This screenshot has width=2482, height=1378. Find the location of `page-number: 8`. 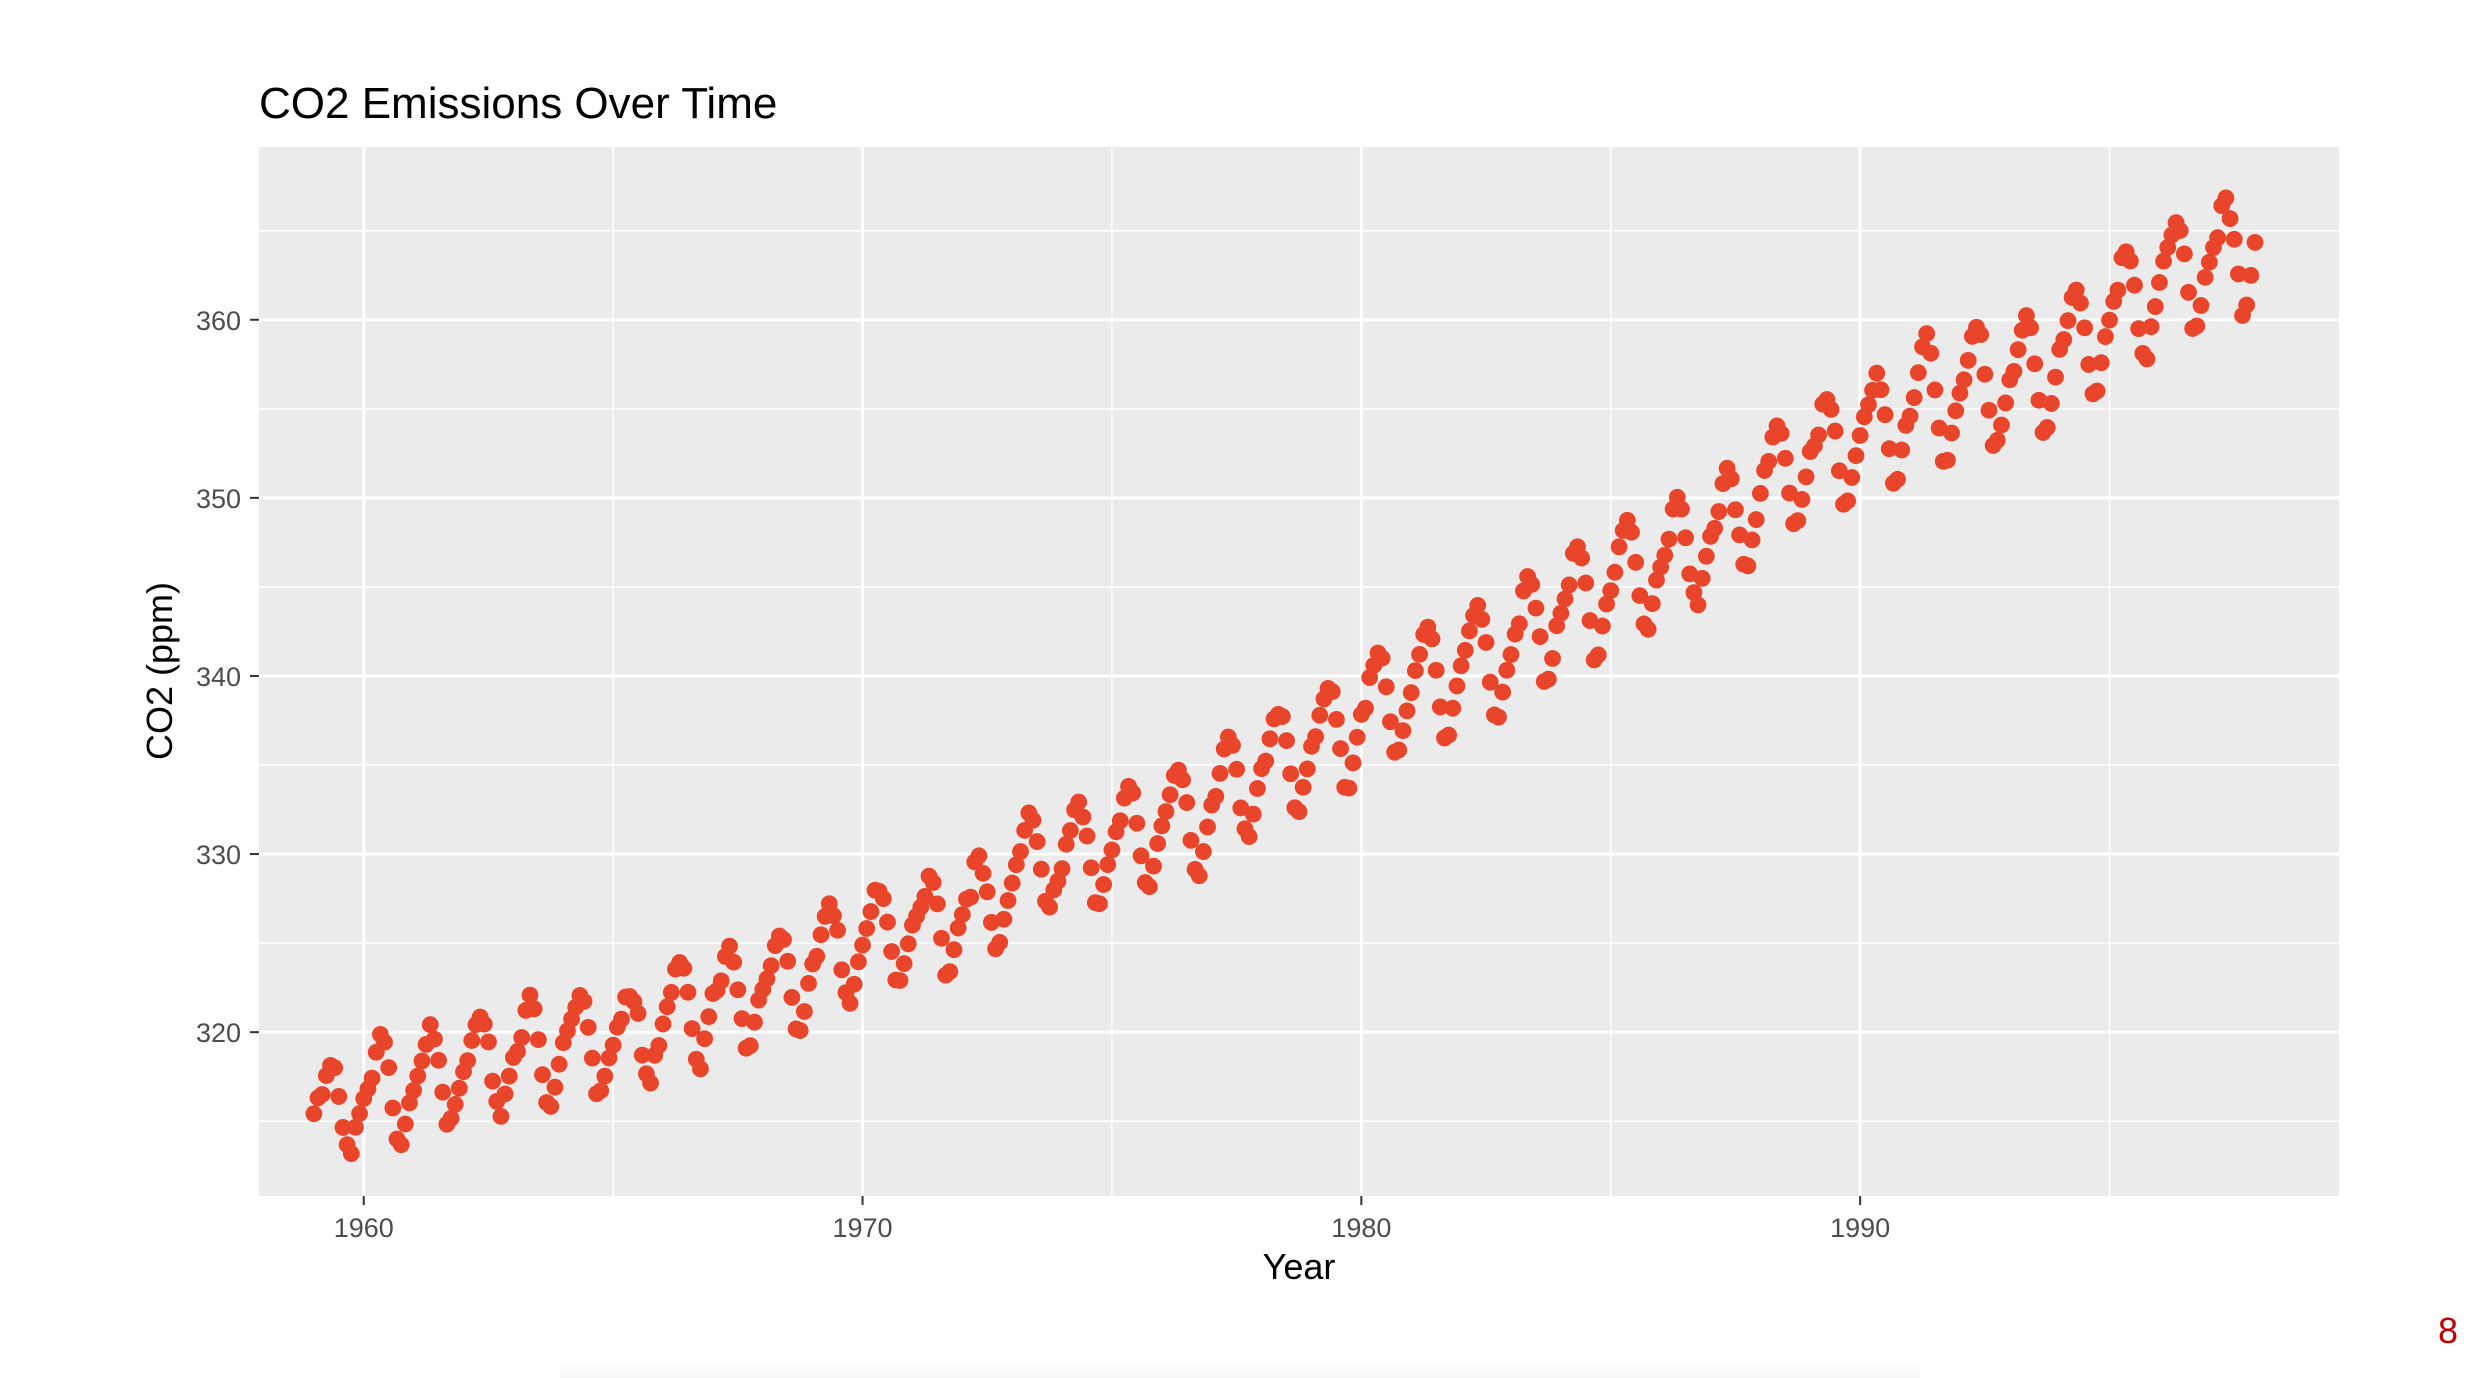

page-number: 8 is located at coordinates (2447, 1330).